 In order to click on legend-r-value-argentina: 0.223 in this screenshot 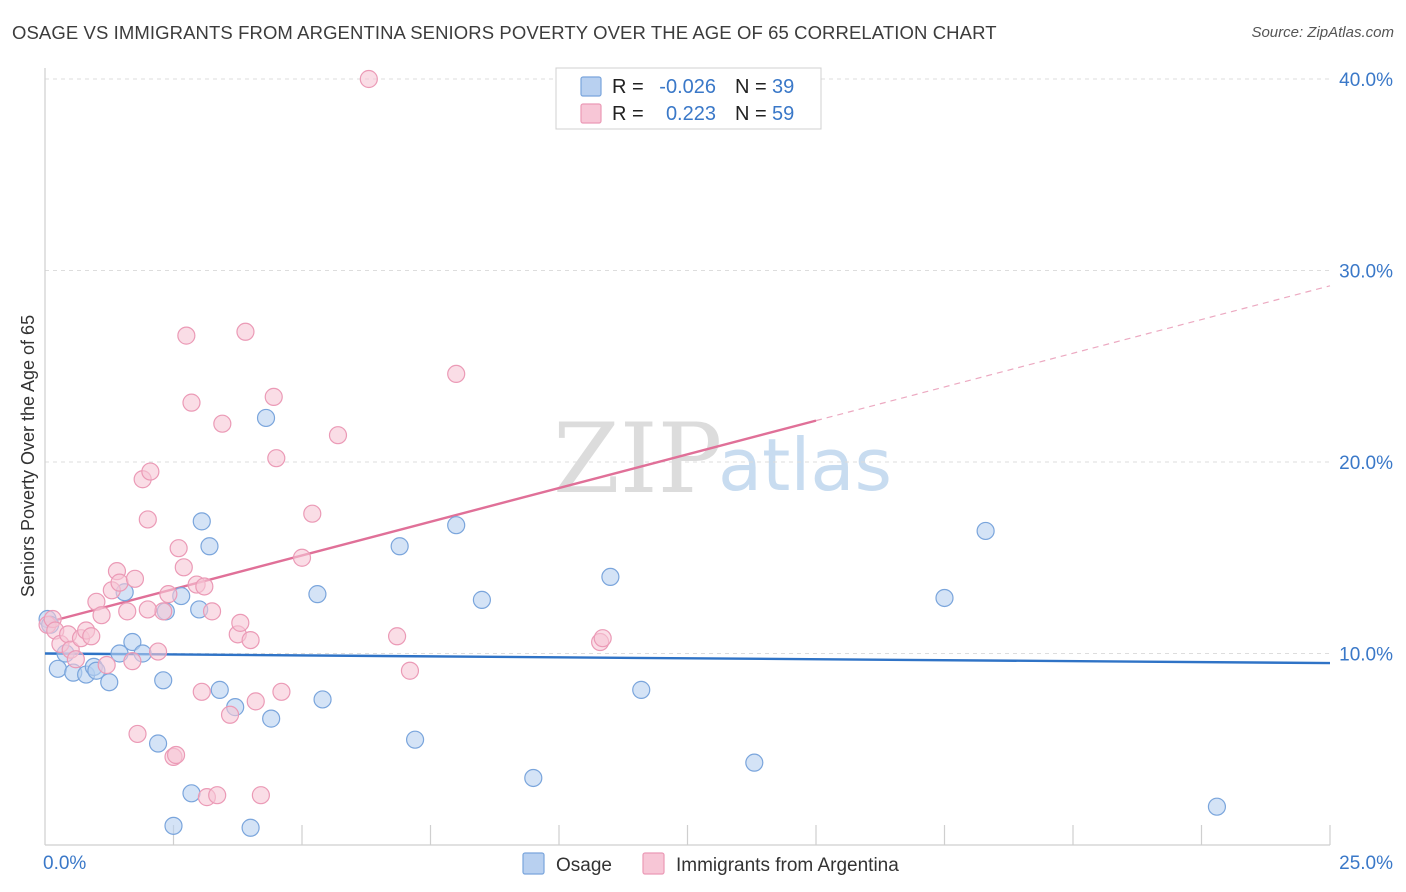, I will do `click(691, 114)`.